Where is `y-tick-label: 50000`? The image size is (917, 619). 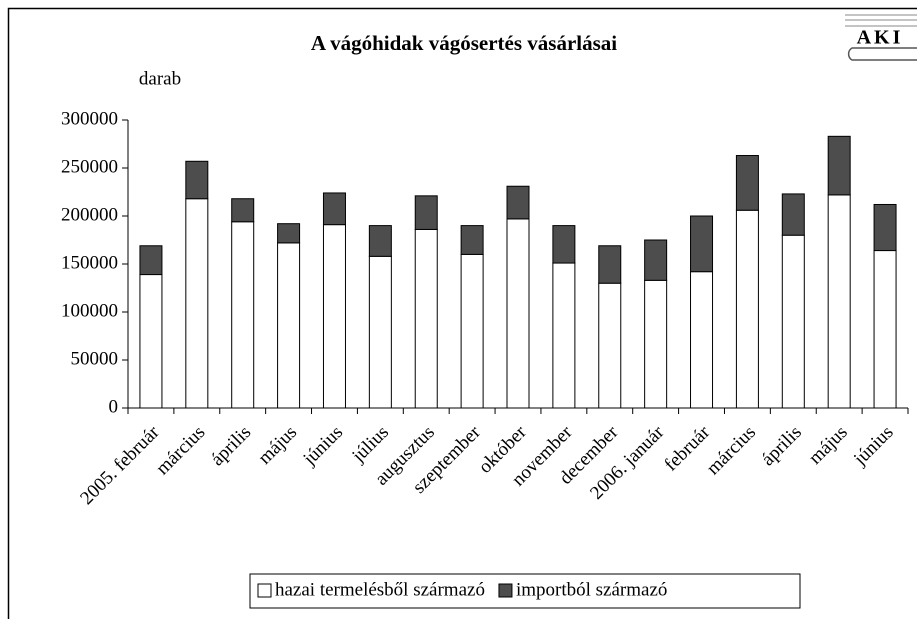 y-tick-label: 50000 is located at coordinates (95, 358).